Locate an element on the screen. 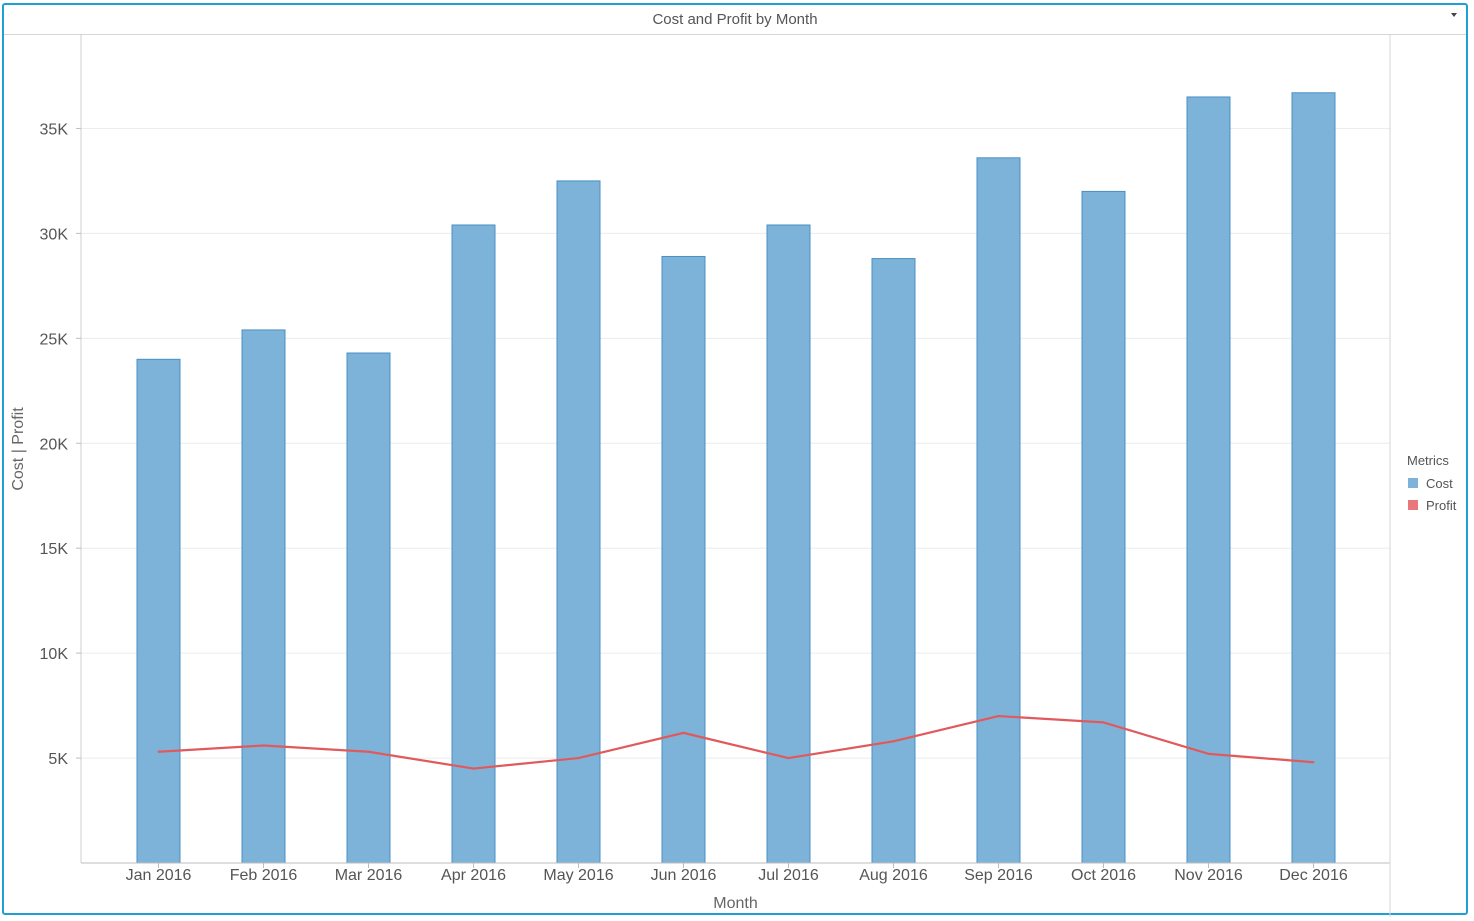 Image resolution: width=1474 pixels, height=921 pixels. profit-line-group is located at coordinates (736, 742).